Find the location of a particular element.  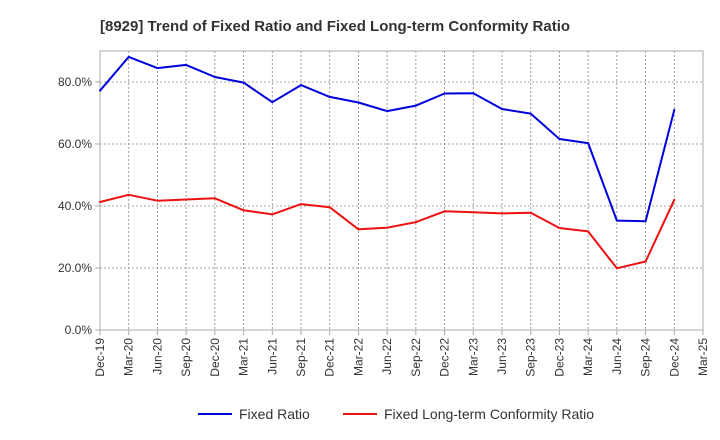

x-tick-label: Dec-23 is located at coordinates (559, 357).